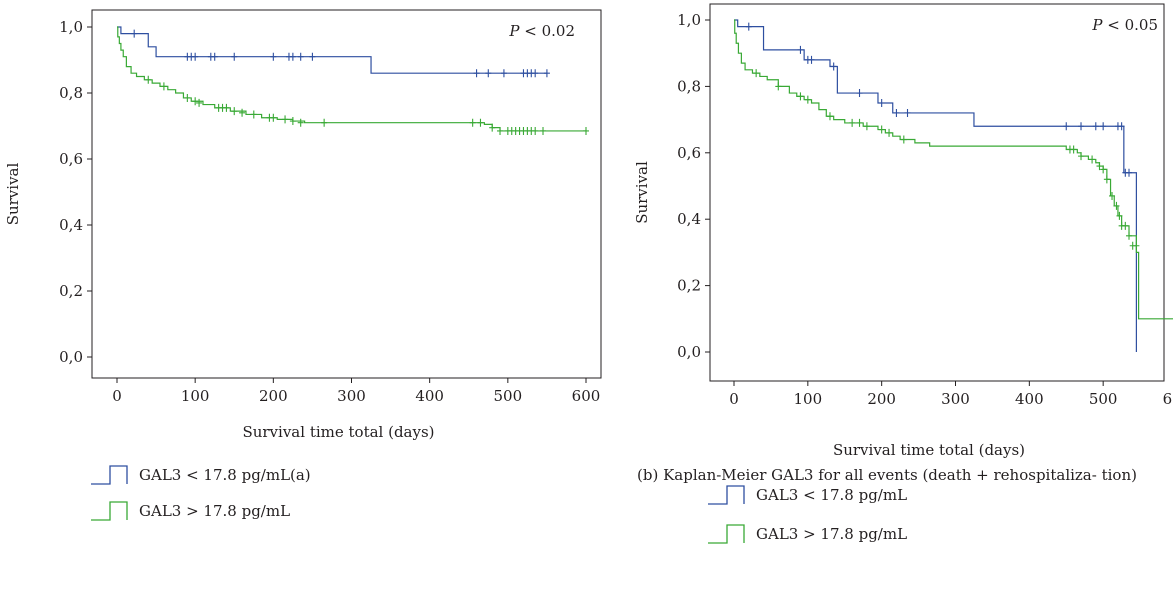 The height and width of the screenshot is (592, 1173). I want to click on legend-label: GAL3 < 17.8 pg/mL, so click(215, 475).